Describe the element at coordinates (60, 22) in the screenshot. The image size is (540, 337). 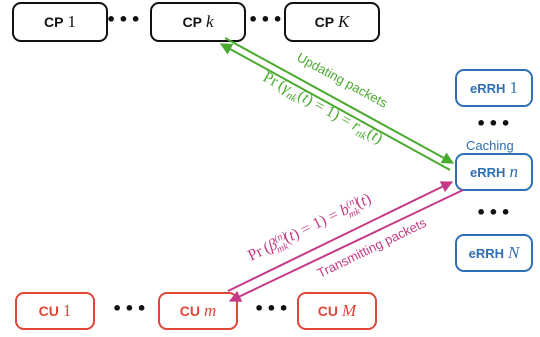
I see `cp-box-1: CP 1` at that location.